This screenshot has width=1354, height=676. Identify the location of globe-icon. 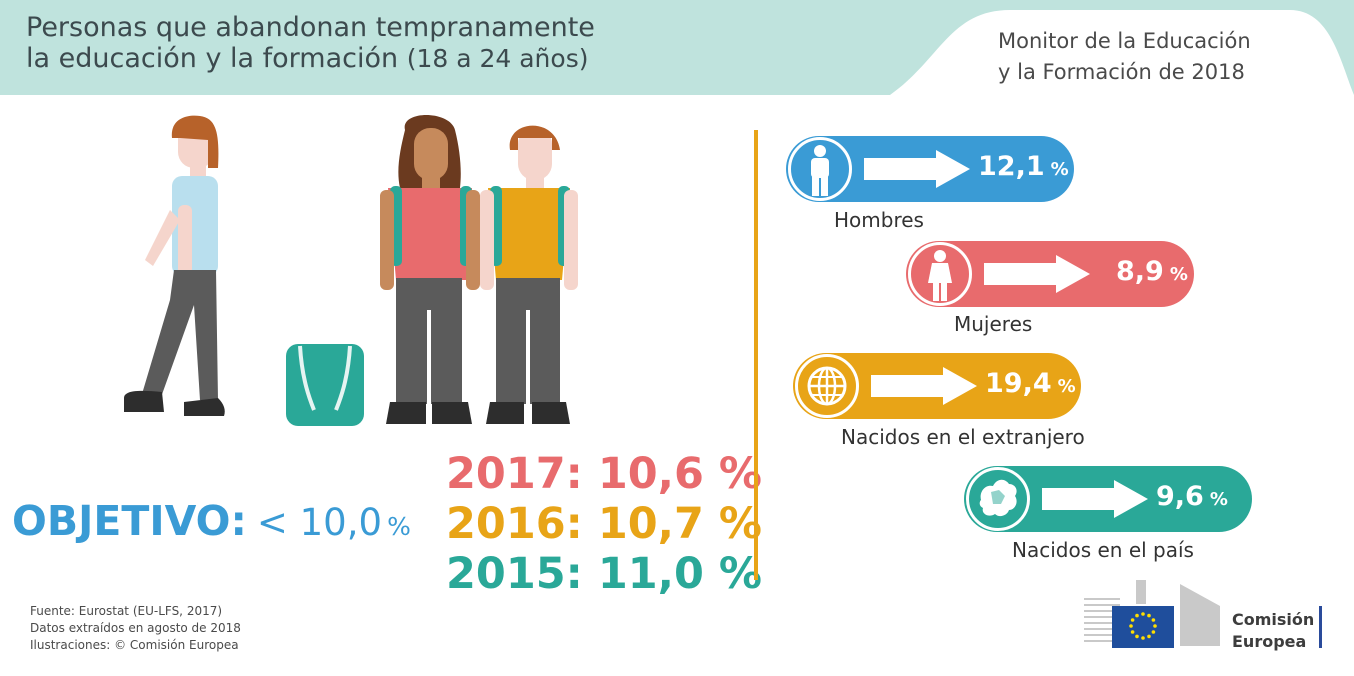
(827, 386).